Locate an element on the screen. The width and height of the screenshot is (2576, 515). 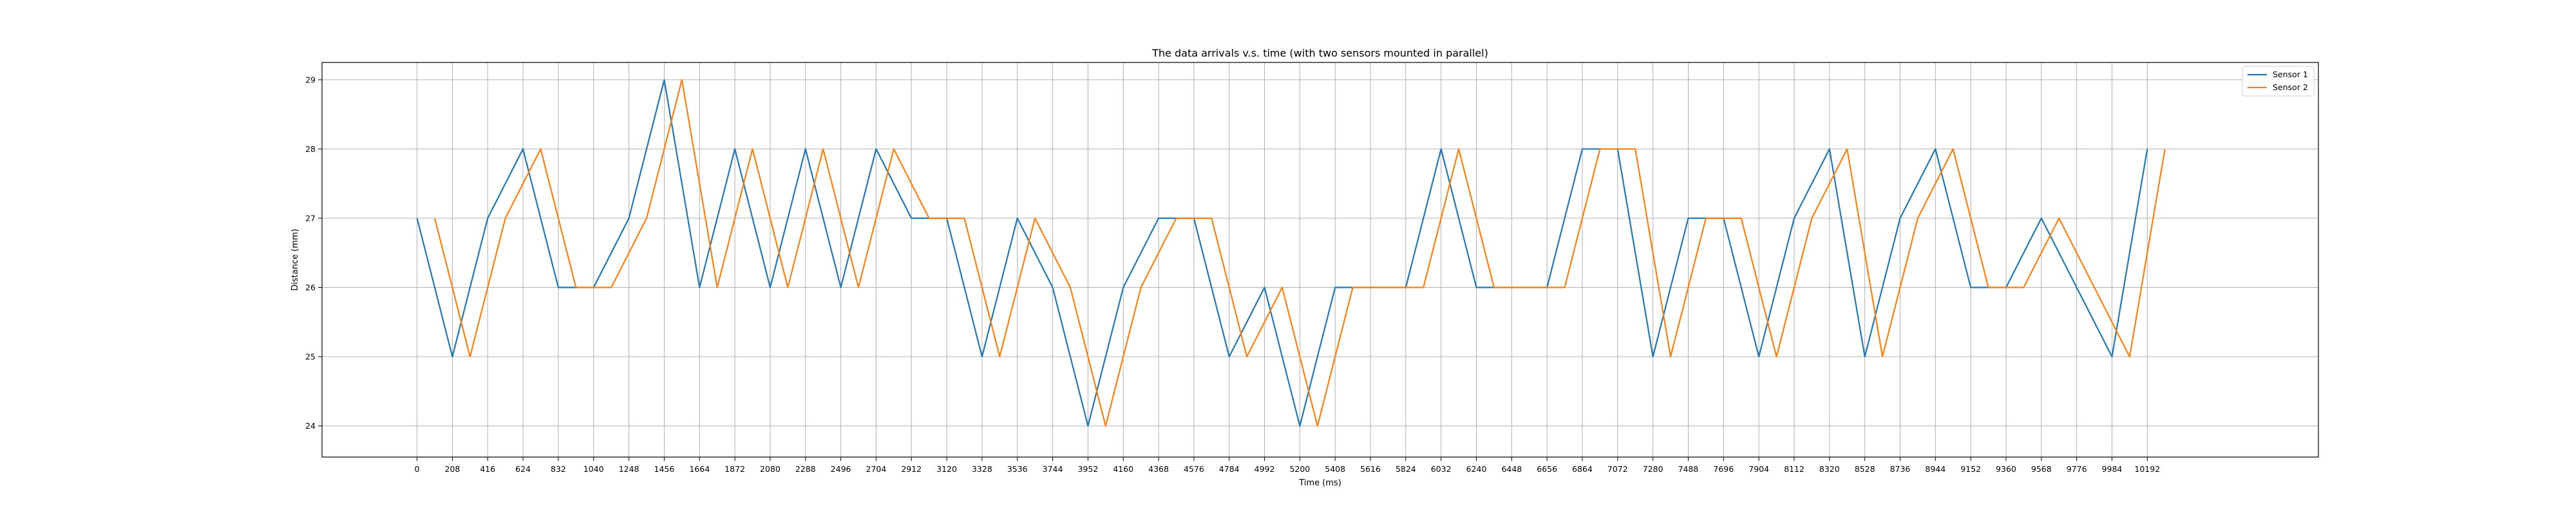
y-tick-label: 27 is located at coordinates (310, 218).